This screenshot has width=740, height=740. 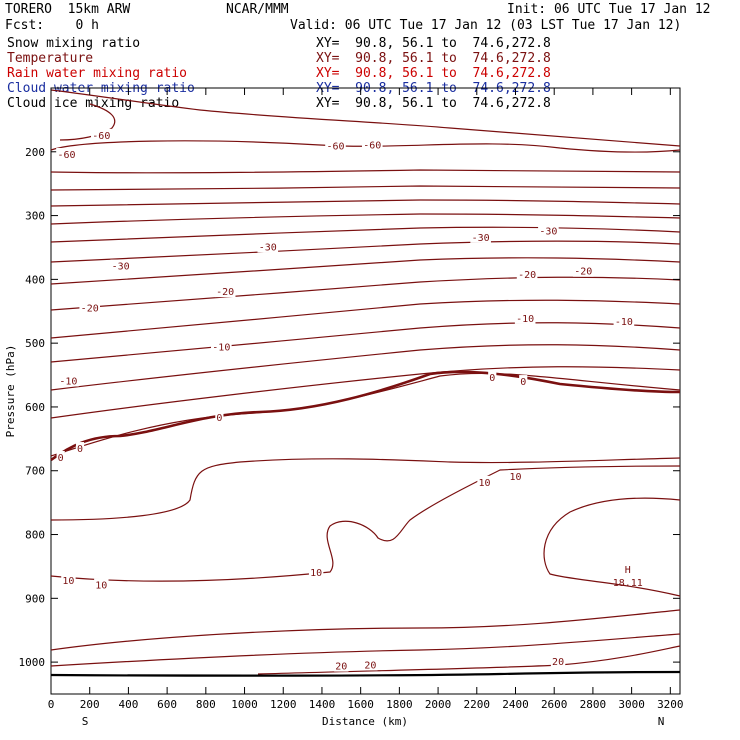 I want to click on center-title: NCAR/MMM, so click(x=257, y=9).